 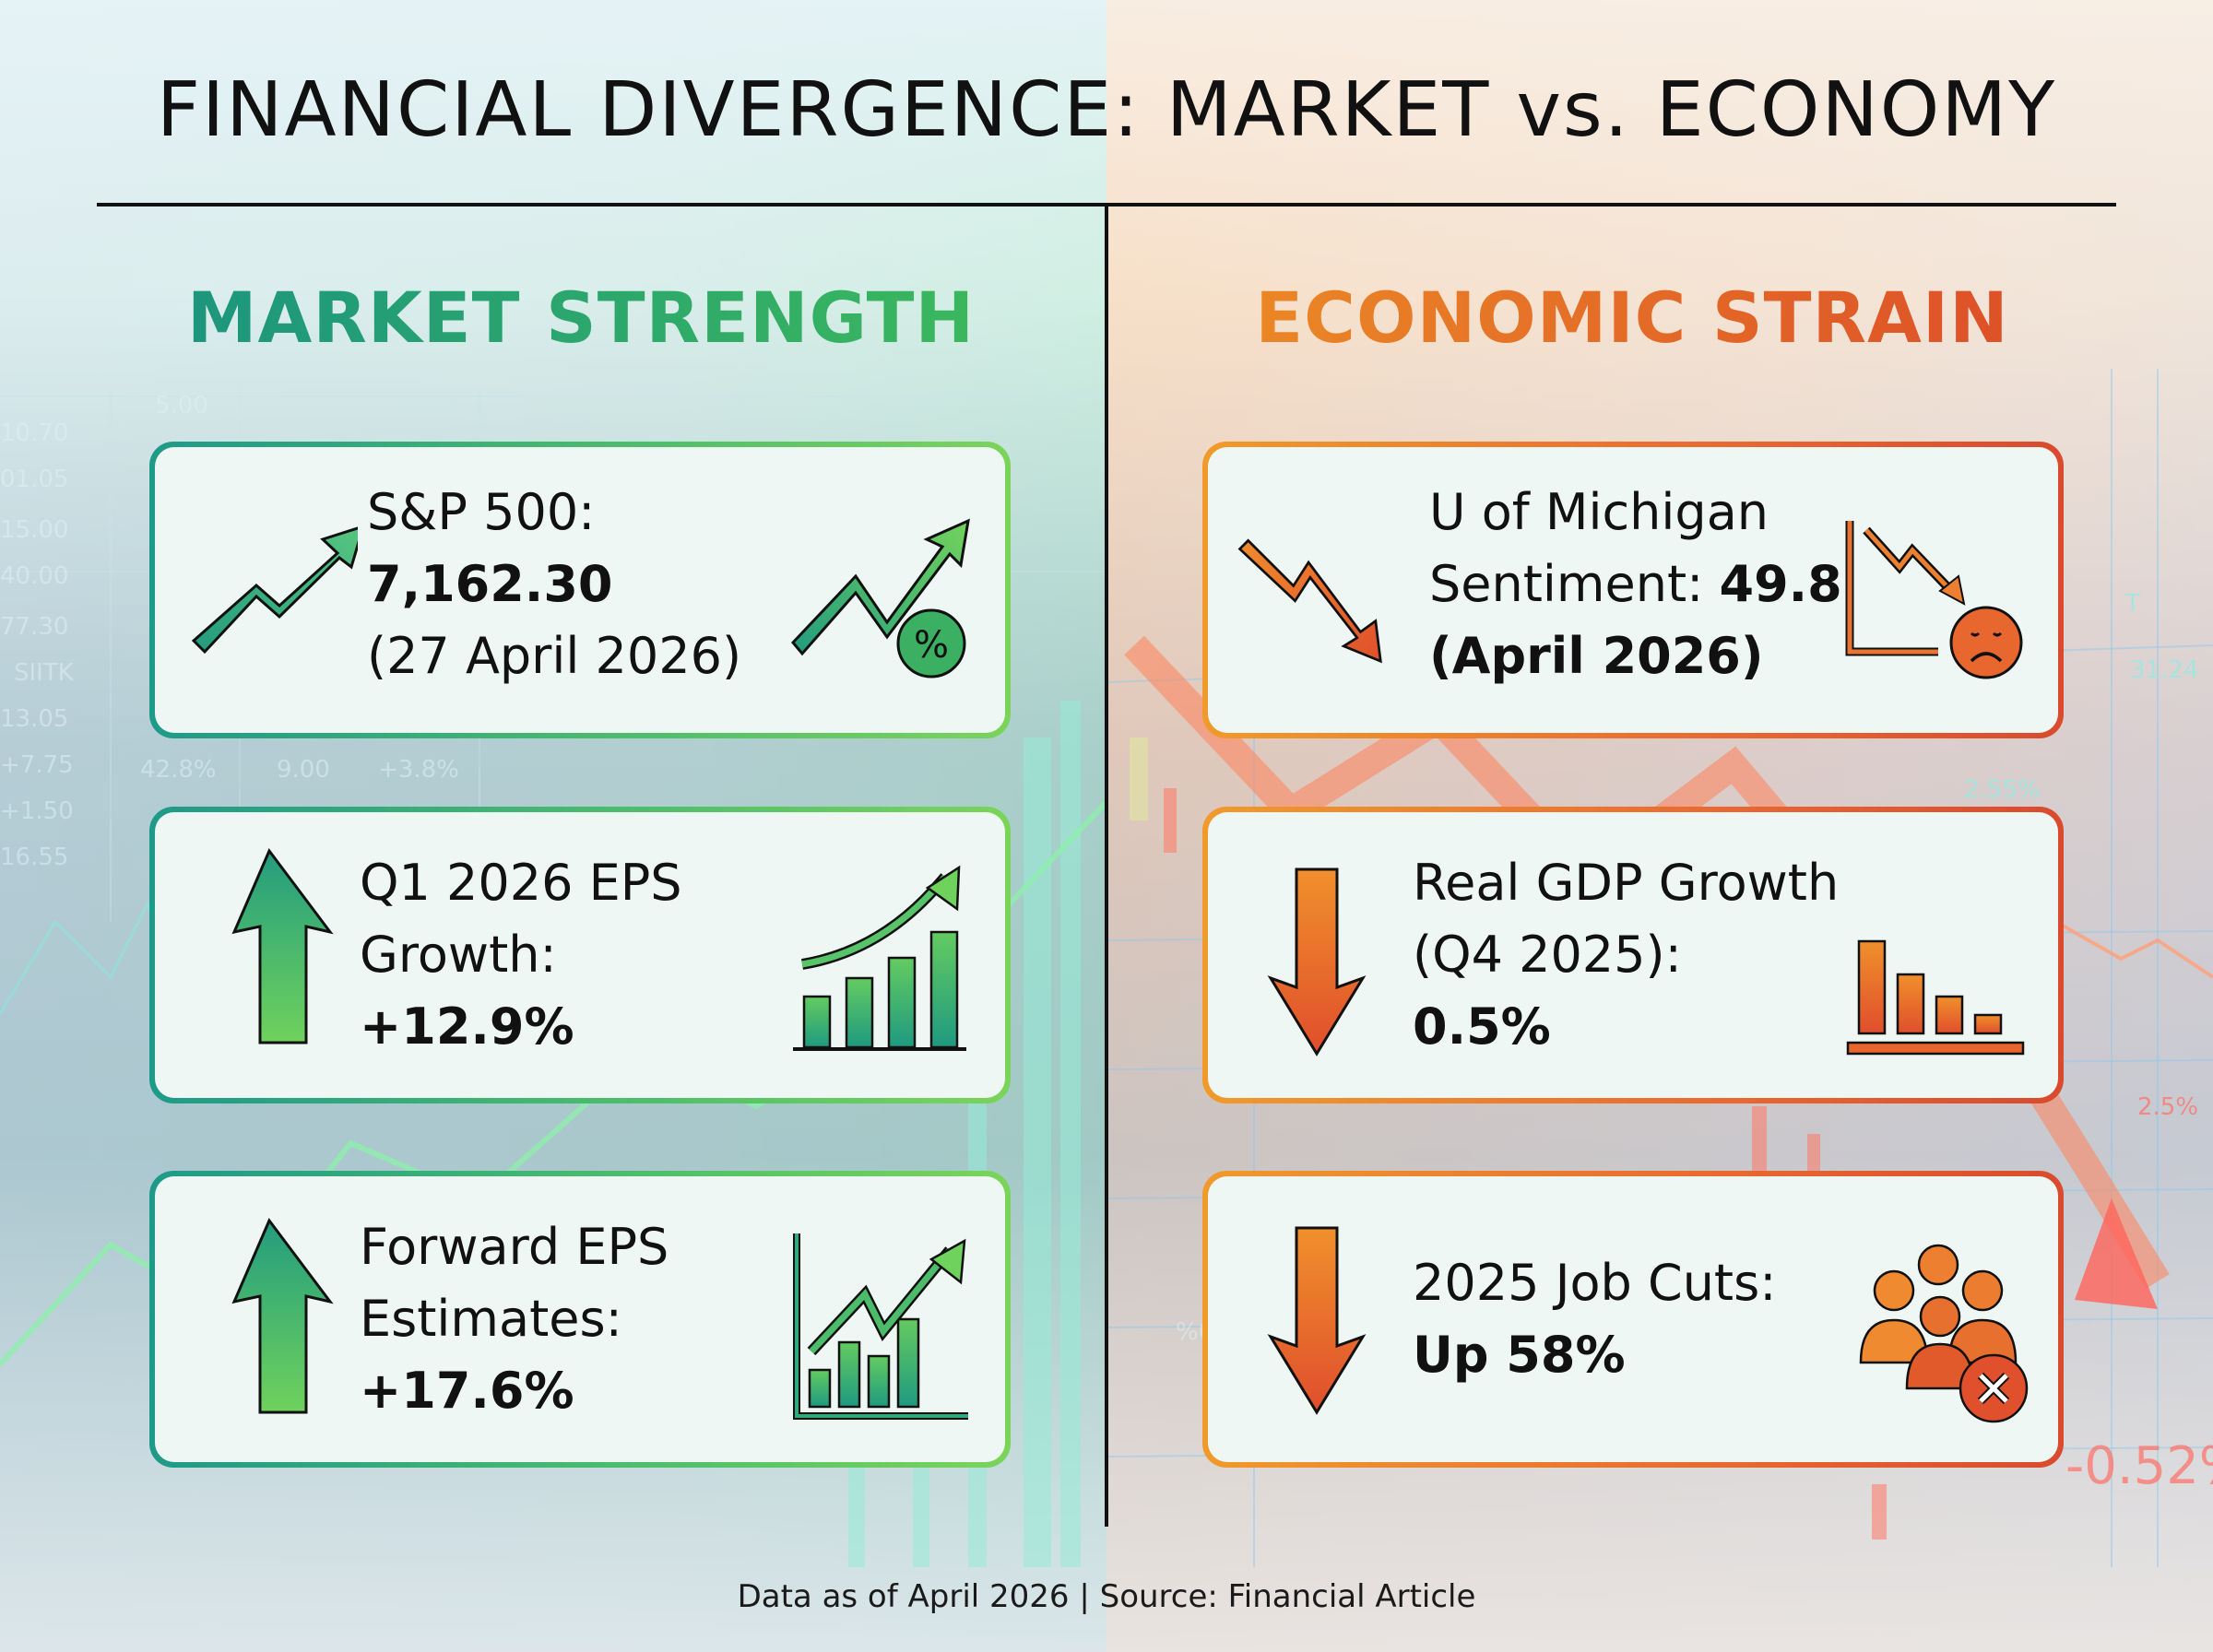 I want to click on trend-up-percent-icon: %, so click(x=880, y=598).